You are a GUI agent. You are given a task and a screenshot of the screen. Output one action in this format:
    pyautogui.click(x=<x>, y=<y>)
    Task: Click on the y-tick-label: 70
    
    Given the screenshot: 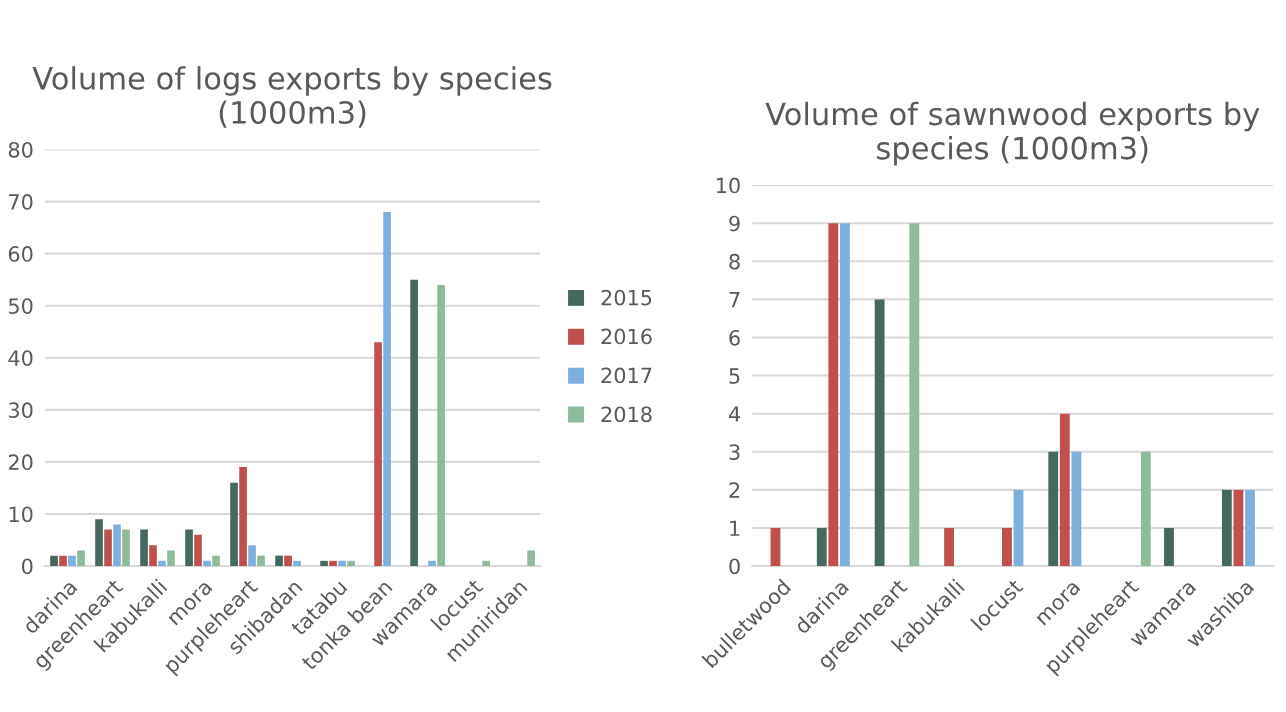 What is the action you would take?
    pyautogui.click(x=21, y=202)
    